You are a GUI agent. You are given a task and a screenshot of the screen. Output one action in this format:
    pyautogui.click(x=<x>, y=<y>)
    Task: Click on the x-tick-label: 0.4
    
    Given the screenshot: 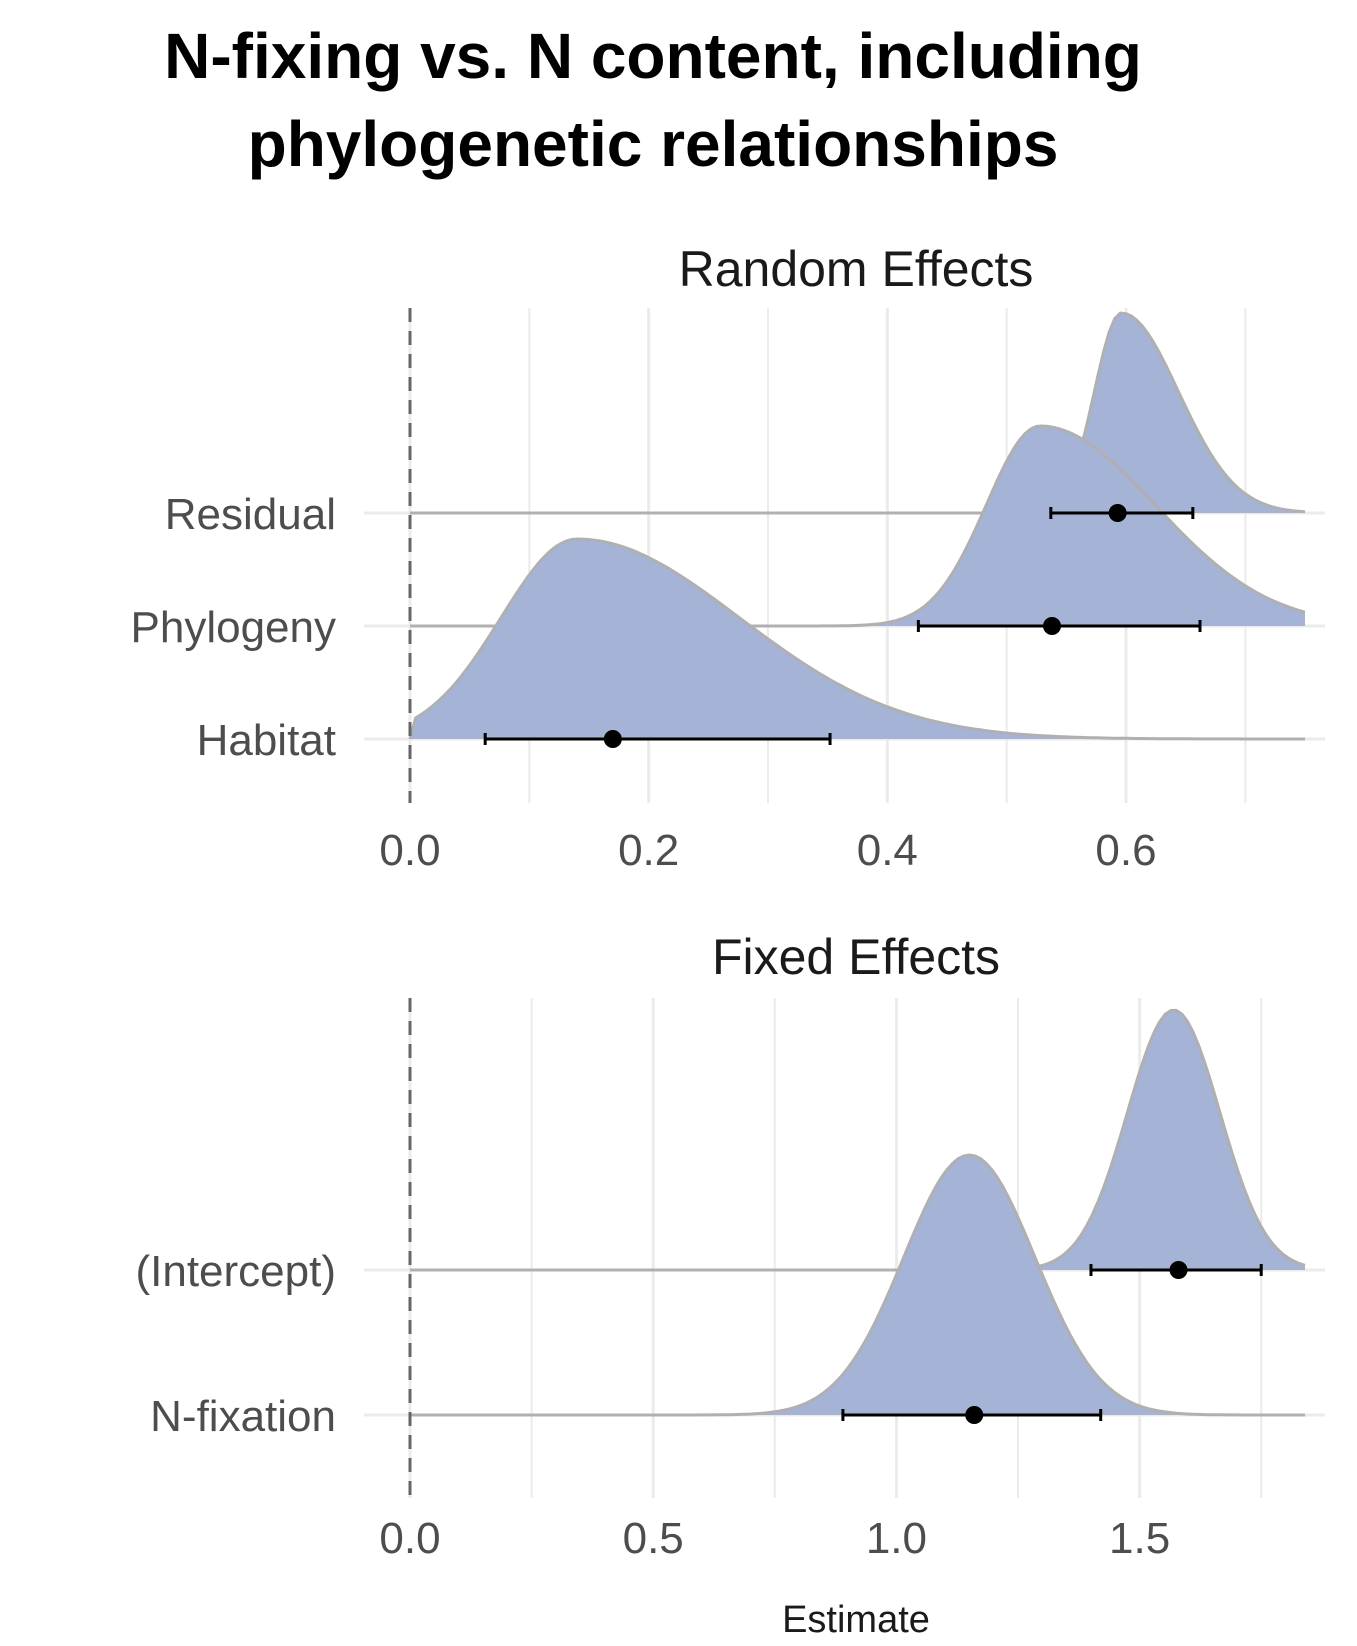 What is the action you would take?
    pyautogui.click(x=887, y=850)
    